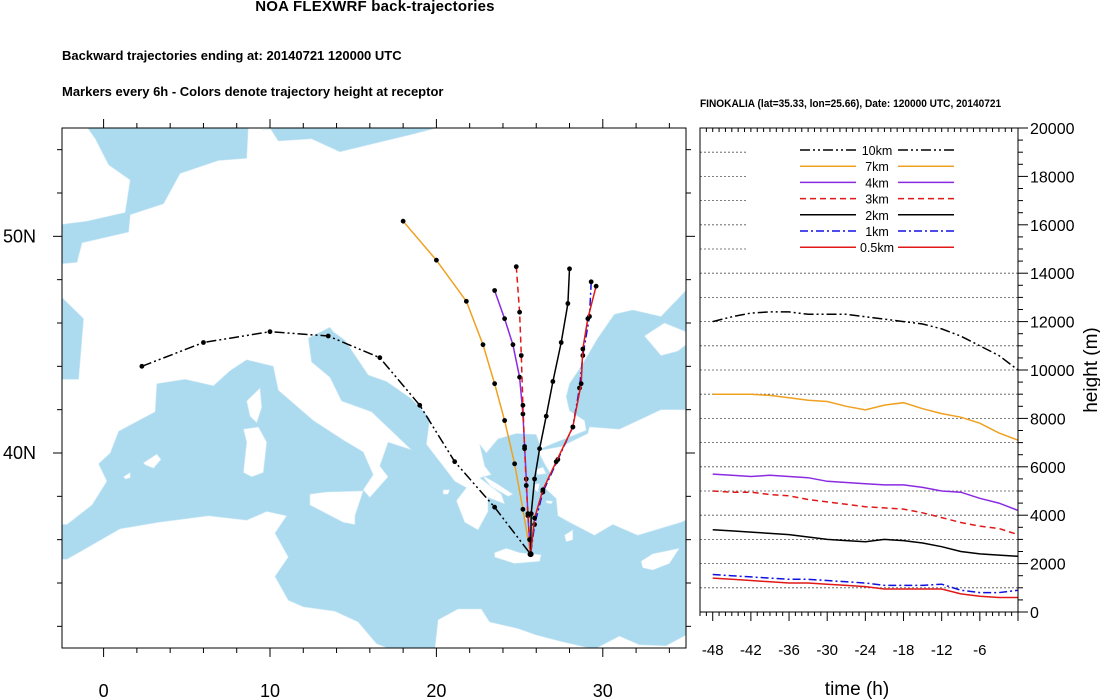  What do you see at coordinates (904, 650) in the screenshot?
I see `height-x-tick-label: -18` at bounding box center [904, 650].